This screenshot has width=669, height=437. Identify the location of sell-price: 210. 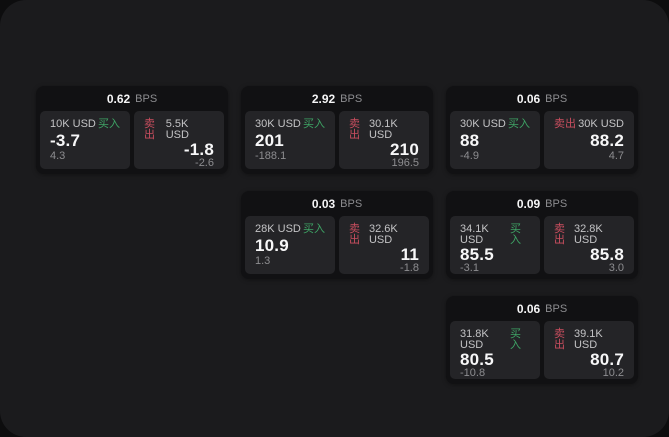
(404, 149).